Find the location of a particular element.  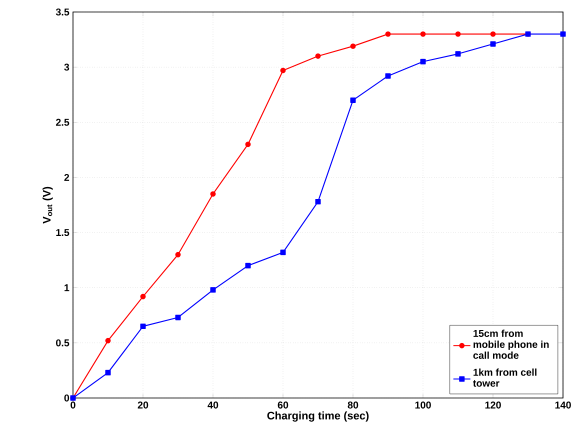

y-tick-label: 3.5 is located at coordinates (63, 12).